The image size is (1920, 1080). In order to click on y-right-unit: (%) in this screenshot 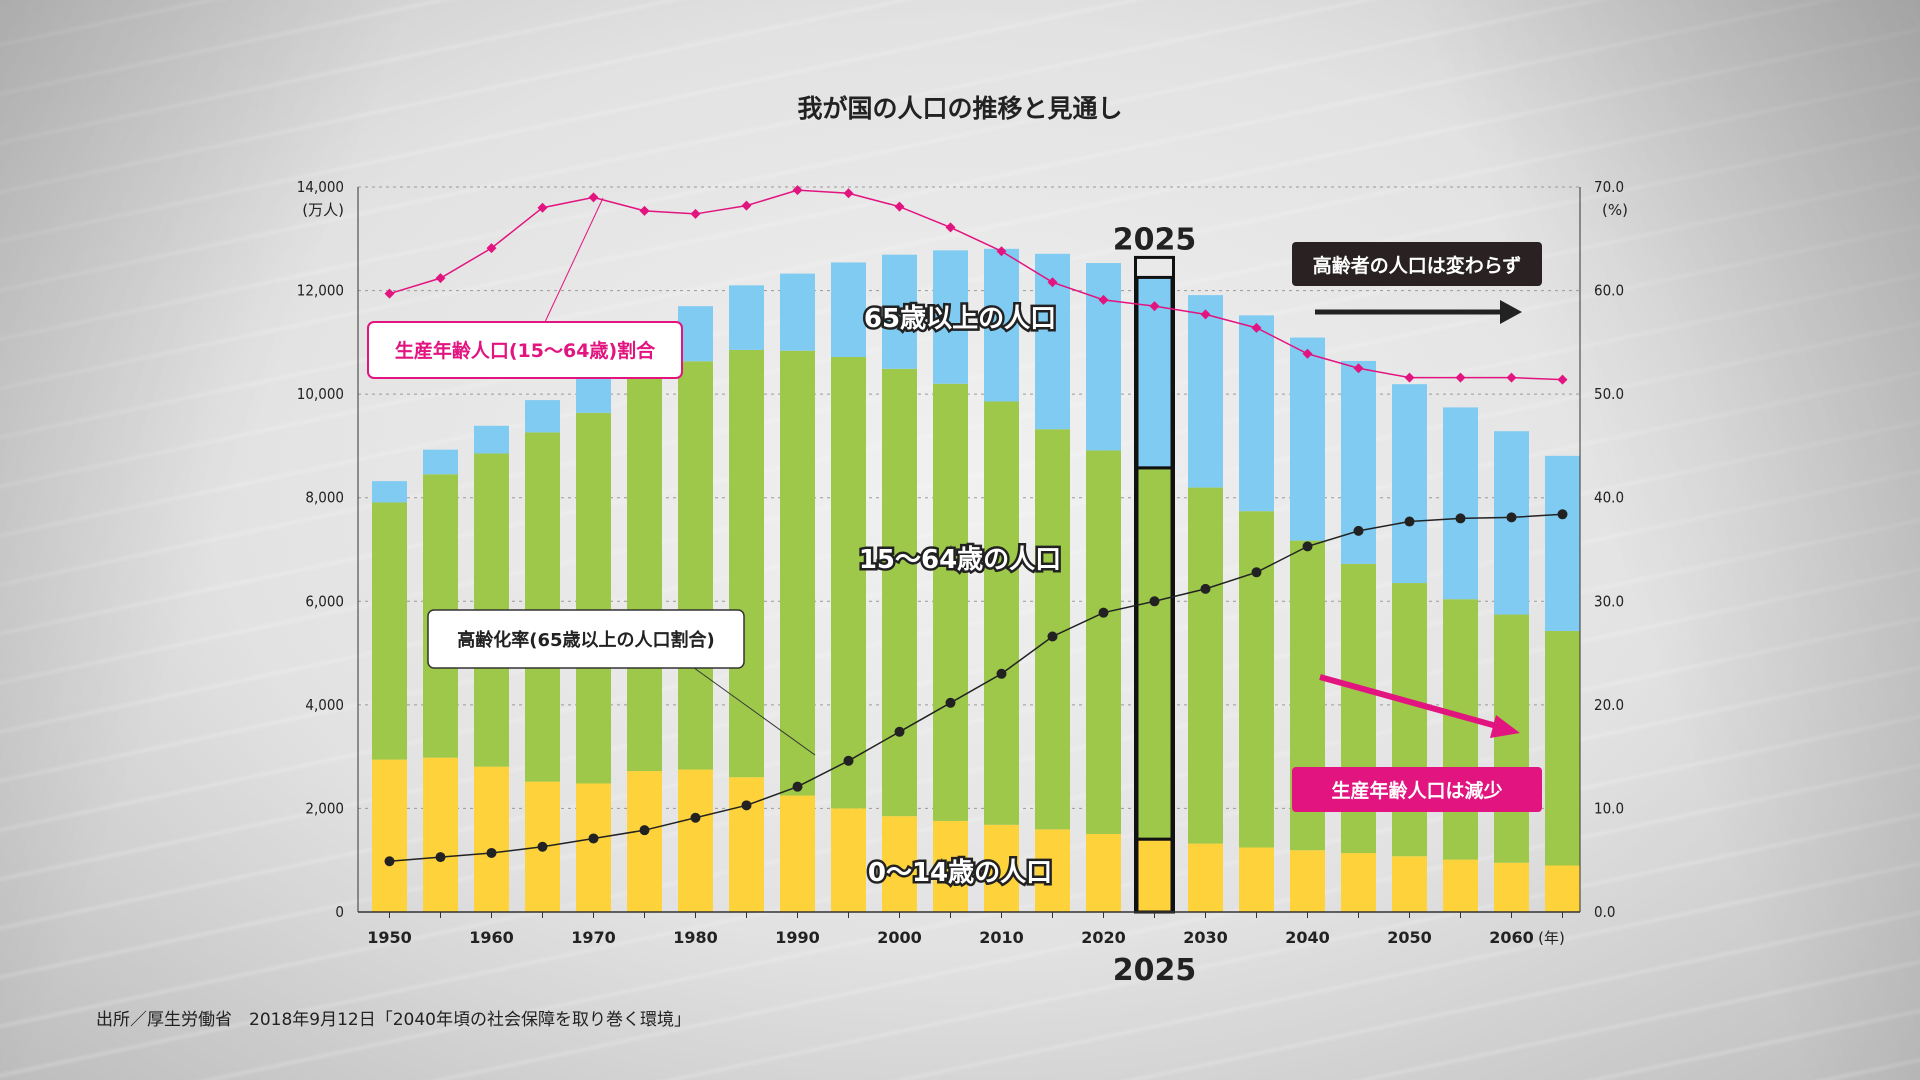, I will do `click(1615, 210)`.